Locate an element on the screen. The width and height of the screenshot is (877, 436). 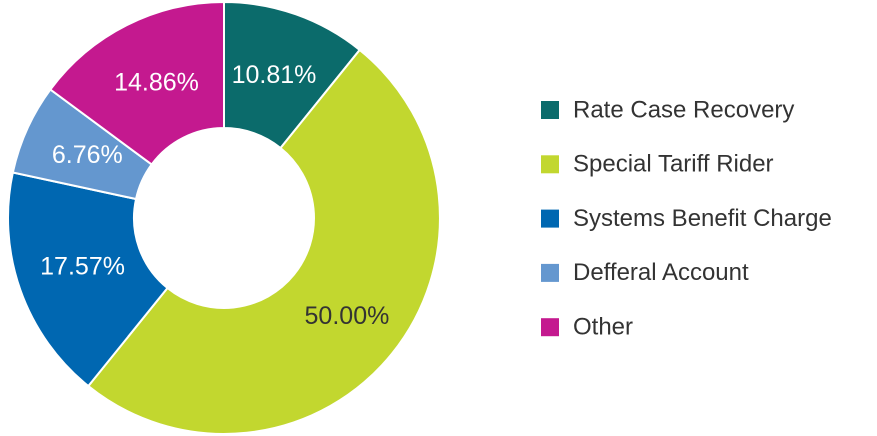
legend-label: Other is located at coordinates (603, 327).